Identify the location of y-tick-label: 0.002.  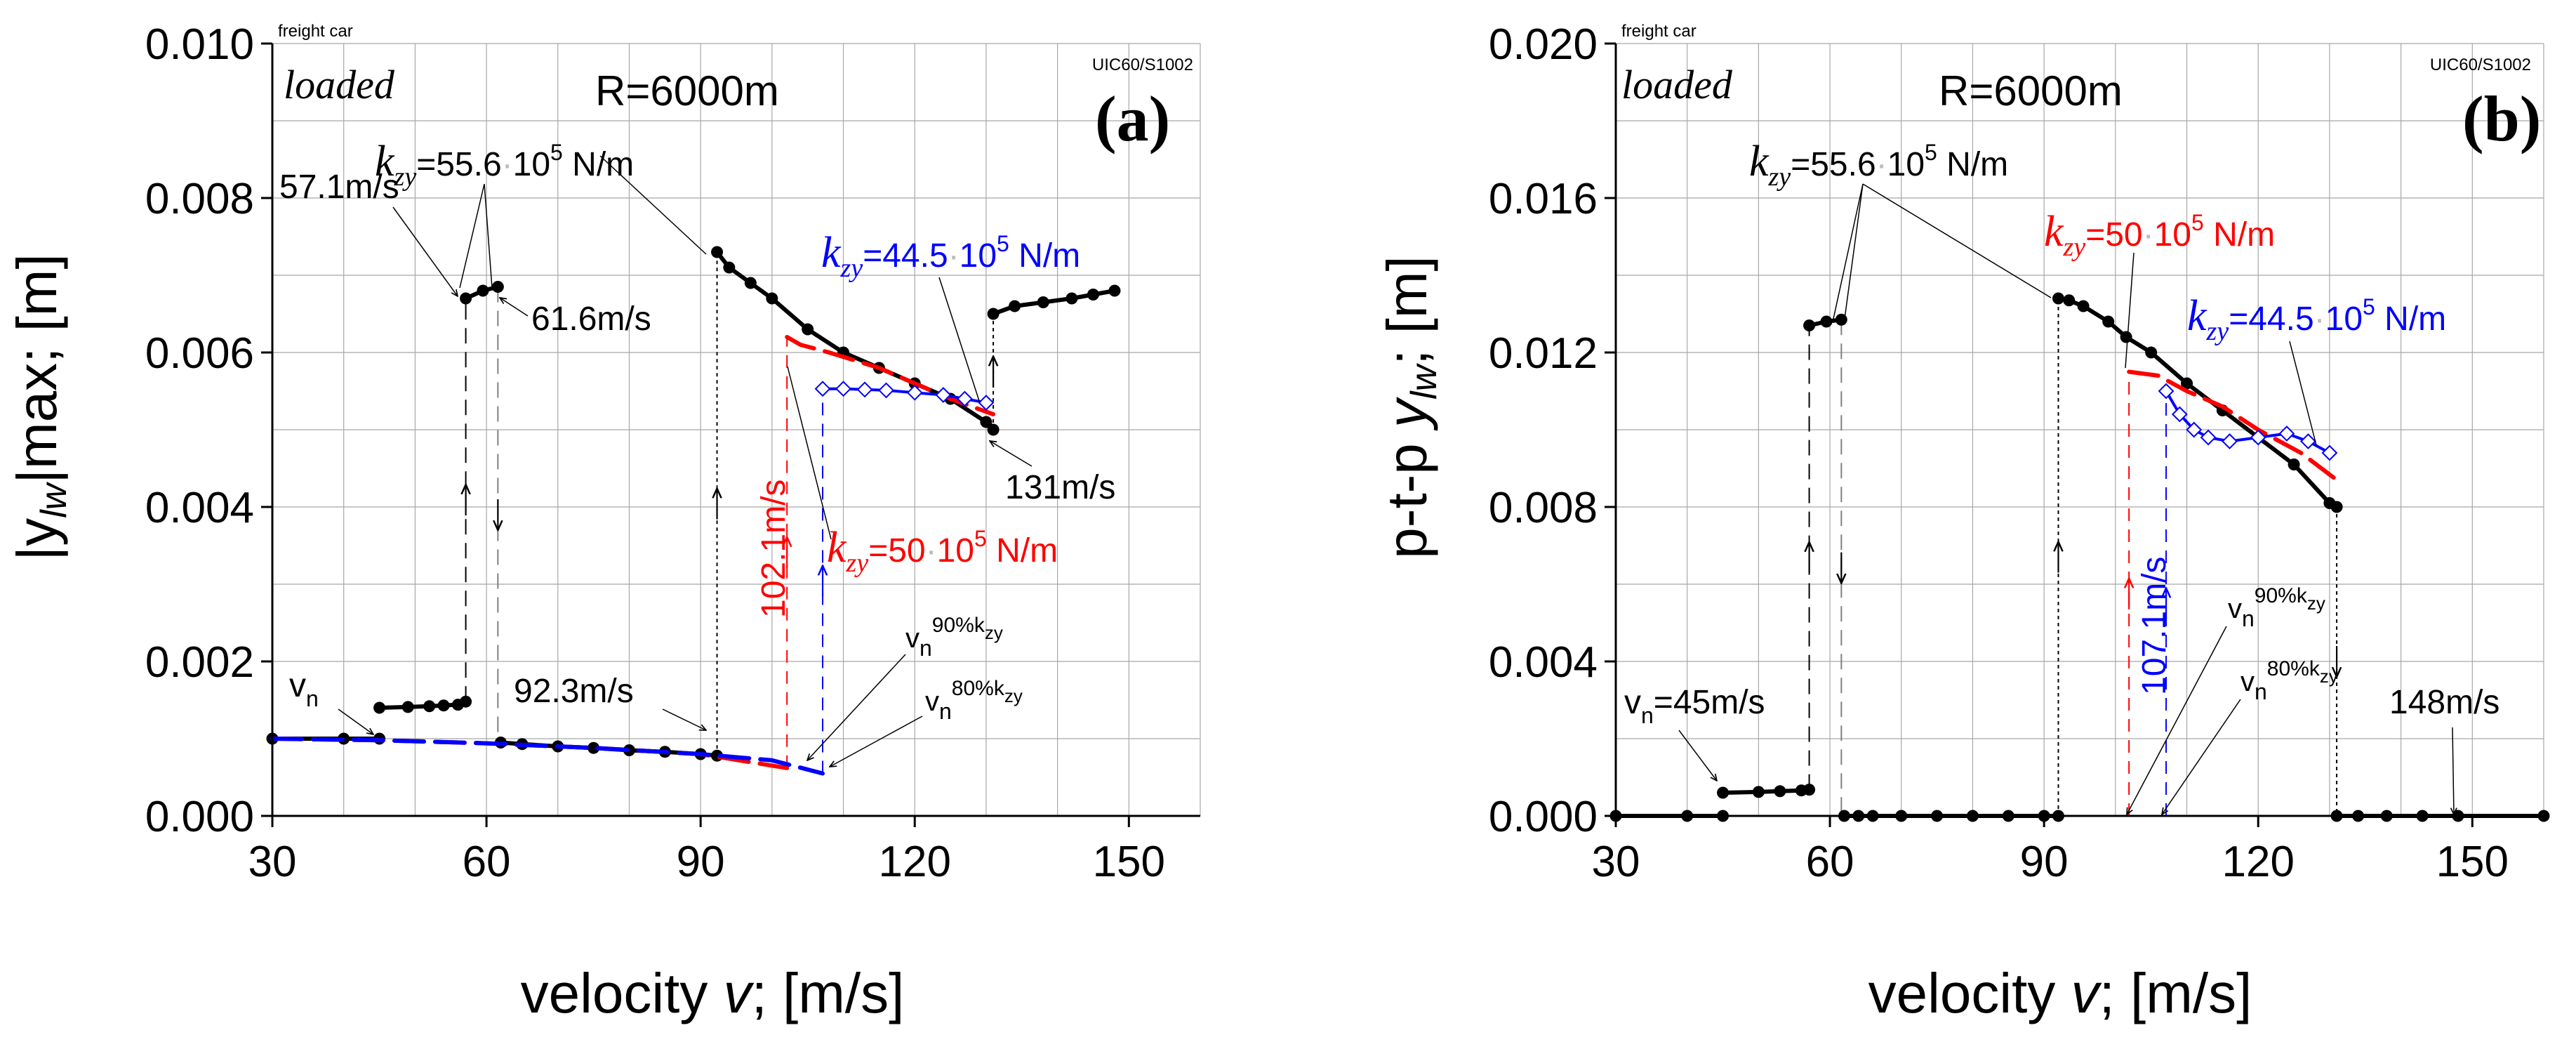
(200, 662).